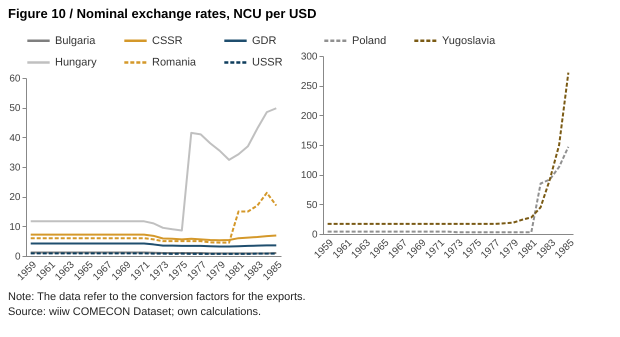  What do you see at coordinates (15, 227) in the screenshot?
I see `y-tick-label: 10` at bounding box center [15, 227].